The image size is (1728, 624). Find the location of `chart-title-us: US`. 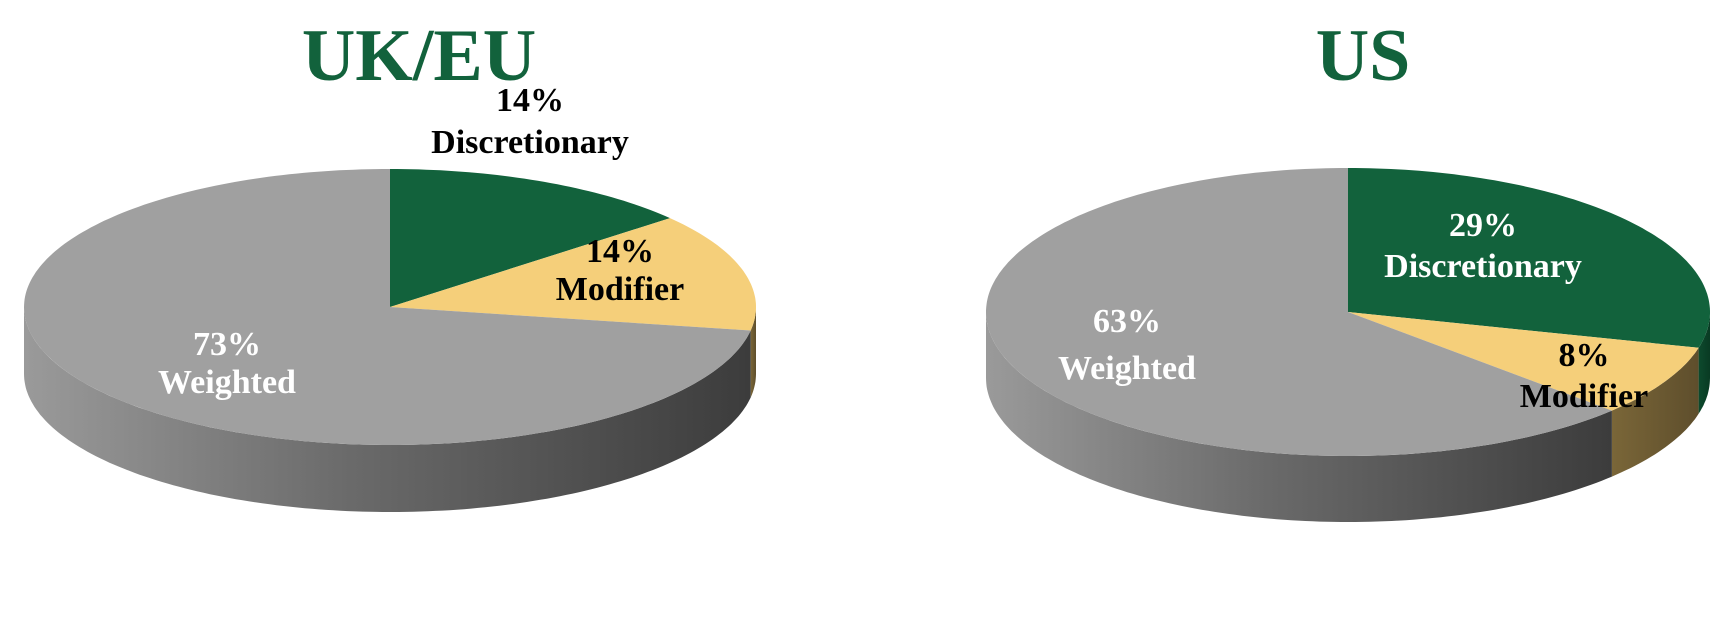

chart-title-us: US is located at coordinates (1363, 56).